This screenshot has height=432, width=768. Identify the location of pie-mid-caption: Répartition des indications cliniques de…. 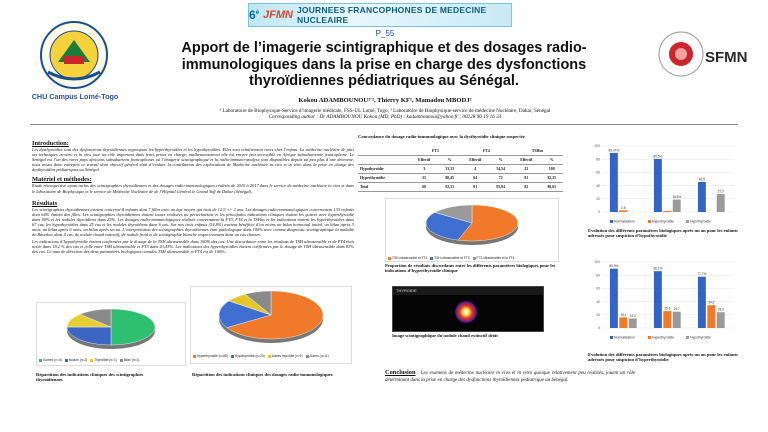
(262, 374).